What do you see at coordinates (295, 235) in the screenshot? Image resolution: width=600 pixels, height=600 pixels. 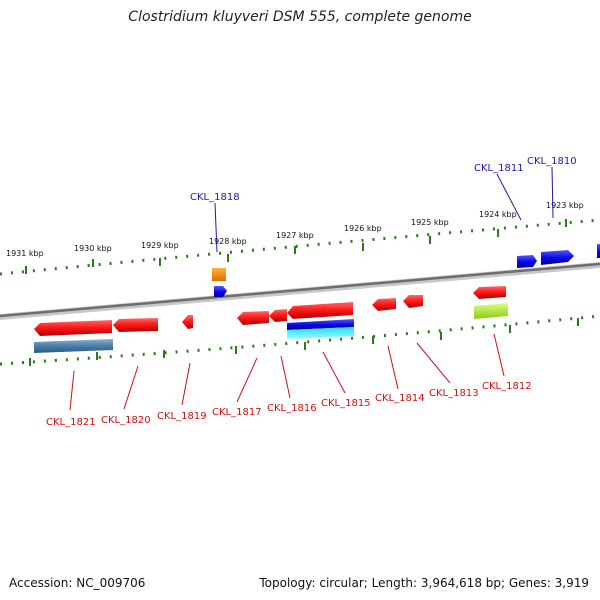 I see `ruler-label-1927: 1927 kbp` at bounding box center [295, 235].